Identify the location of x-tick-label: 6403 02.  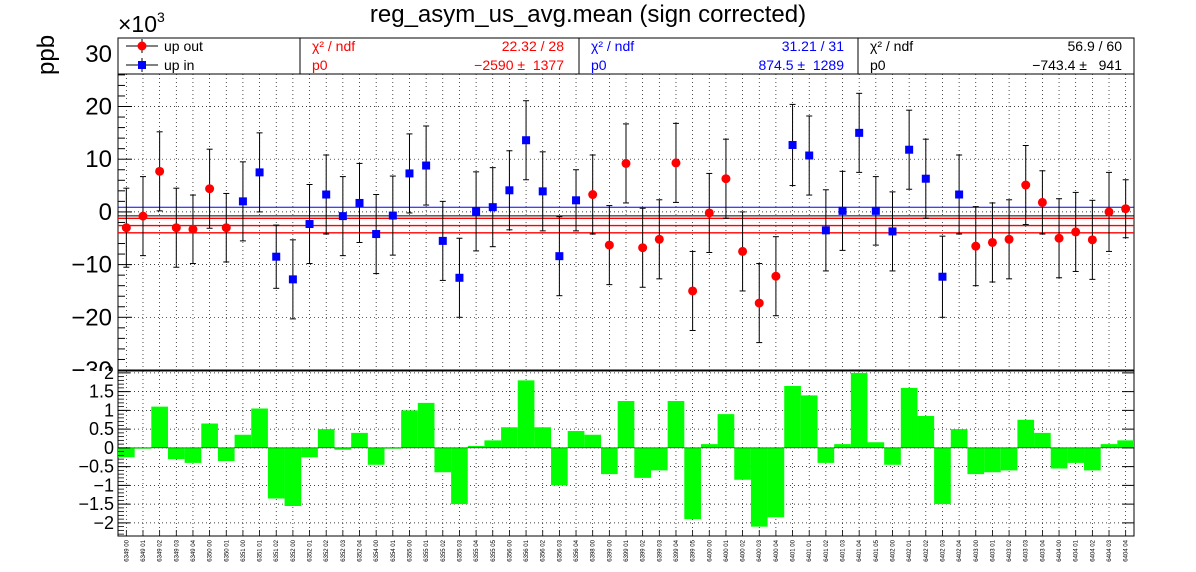
(1010, 550).